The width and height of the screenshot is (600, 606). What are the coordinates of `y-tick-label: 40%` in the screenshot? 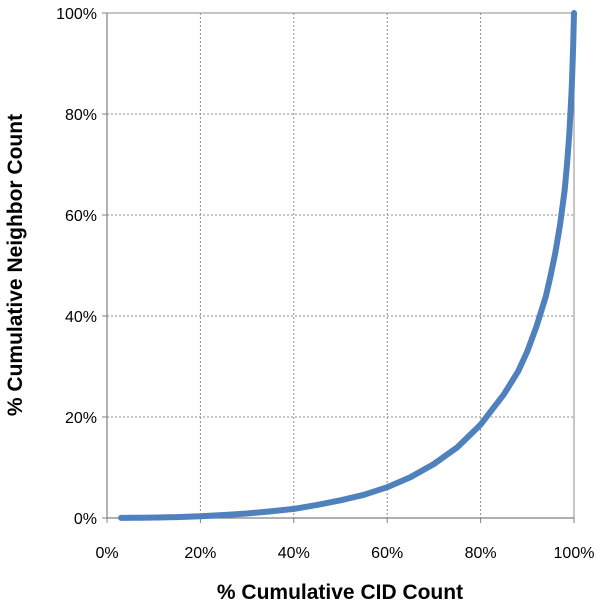 It's located at (81, 317).